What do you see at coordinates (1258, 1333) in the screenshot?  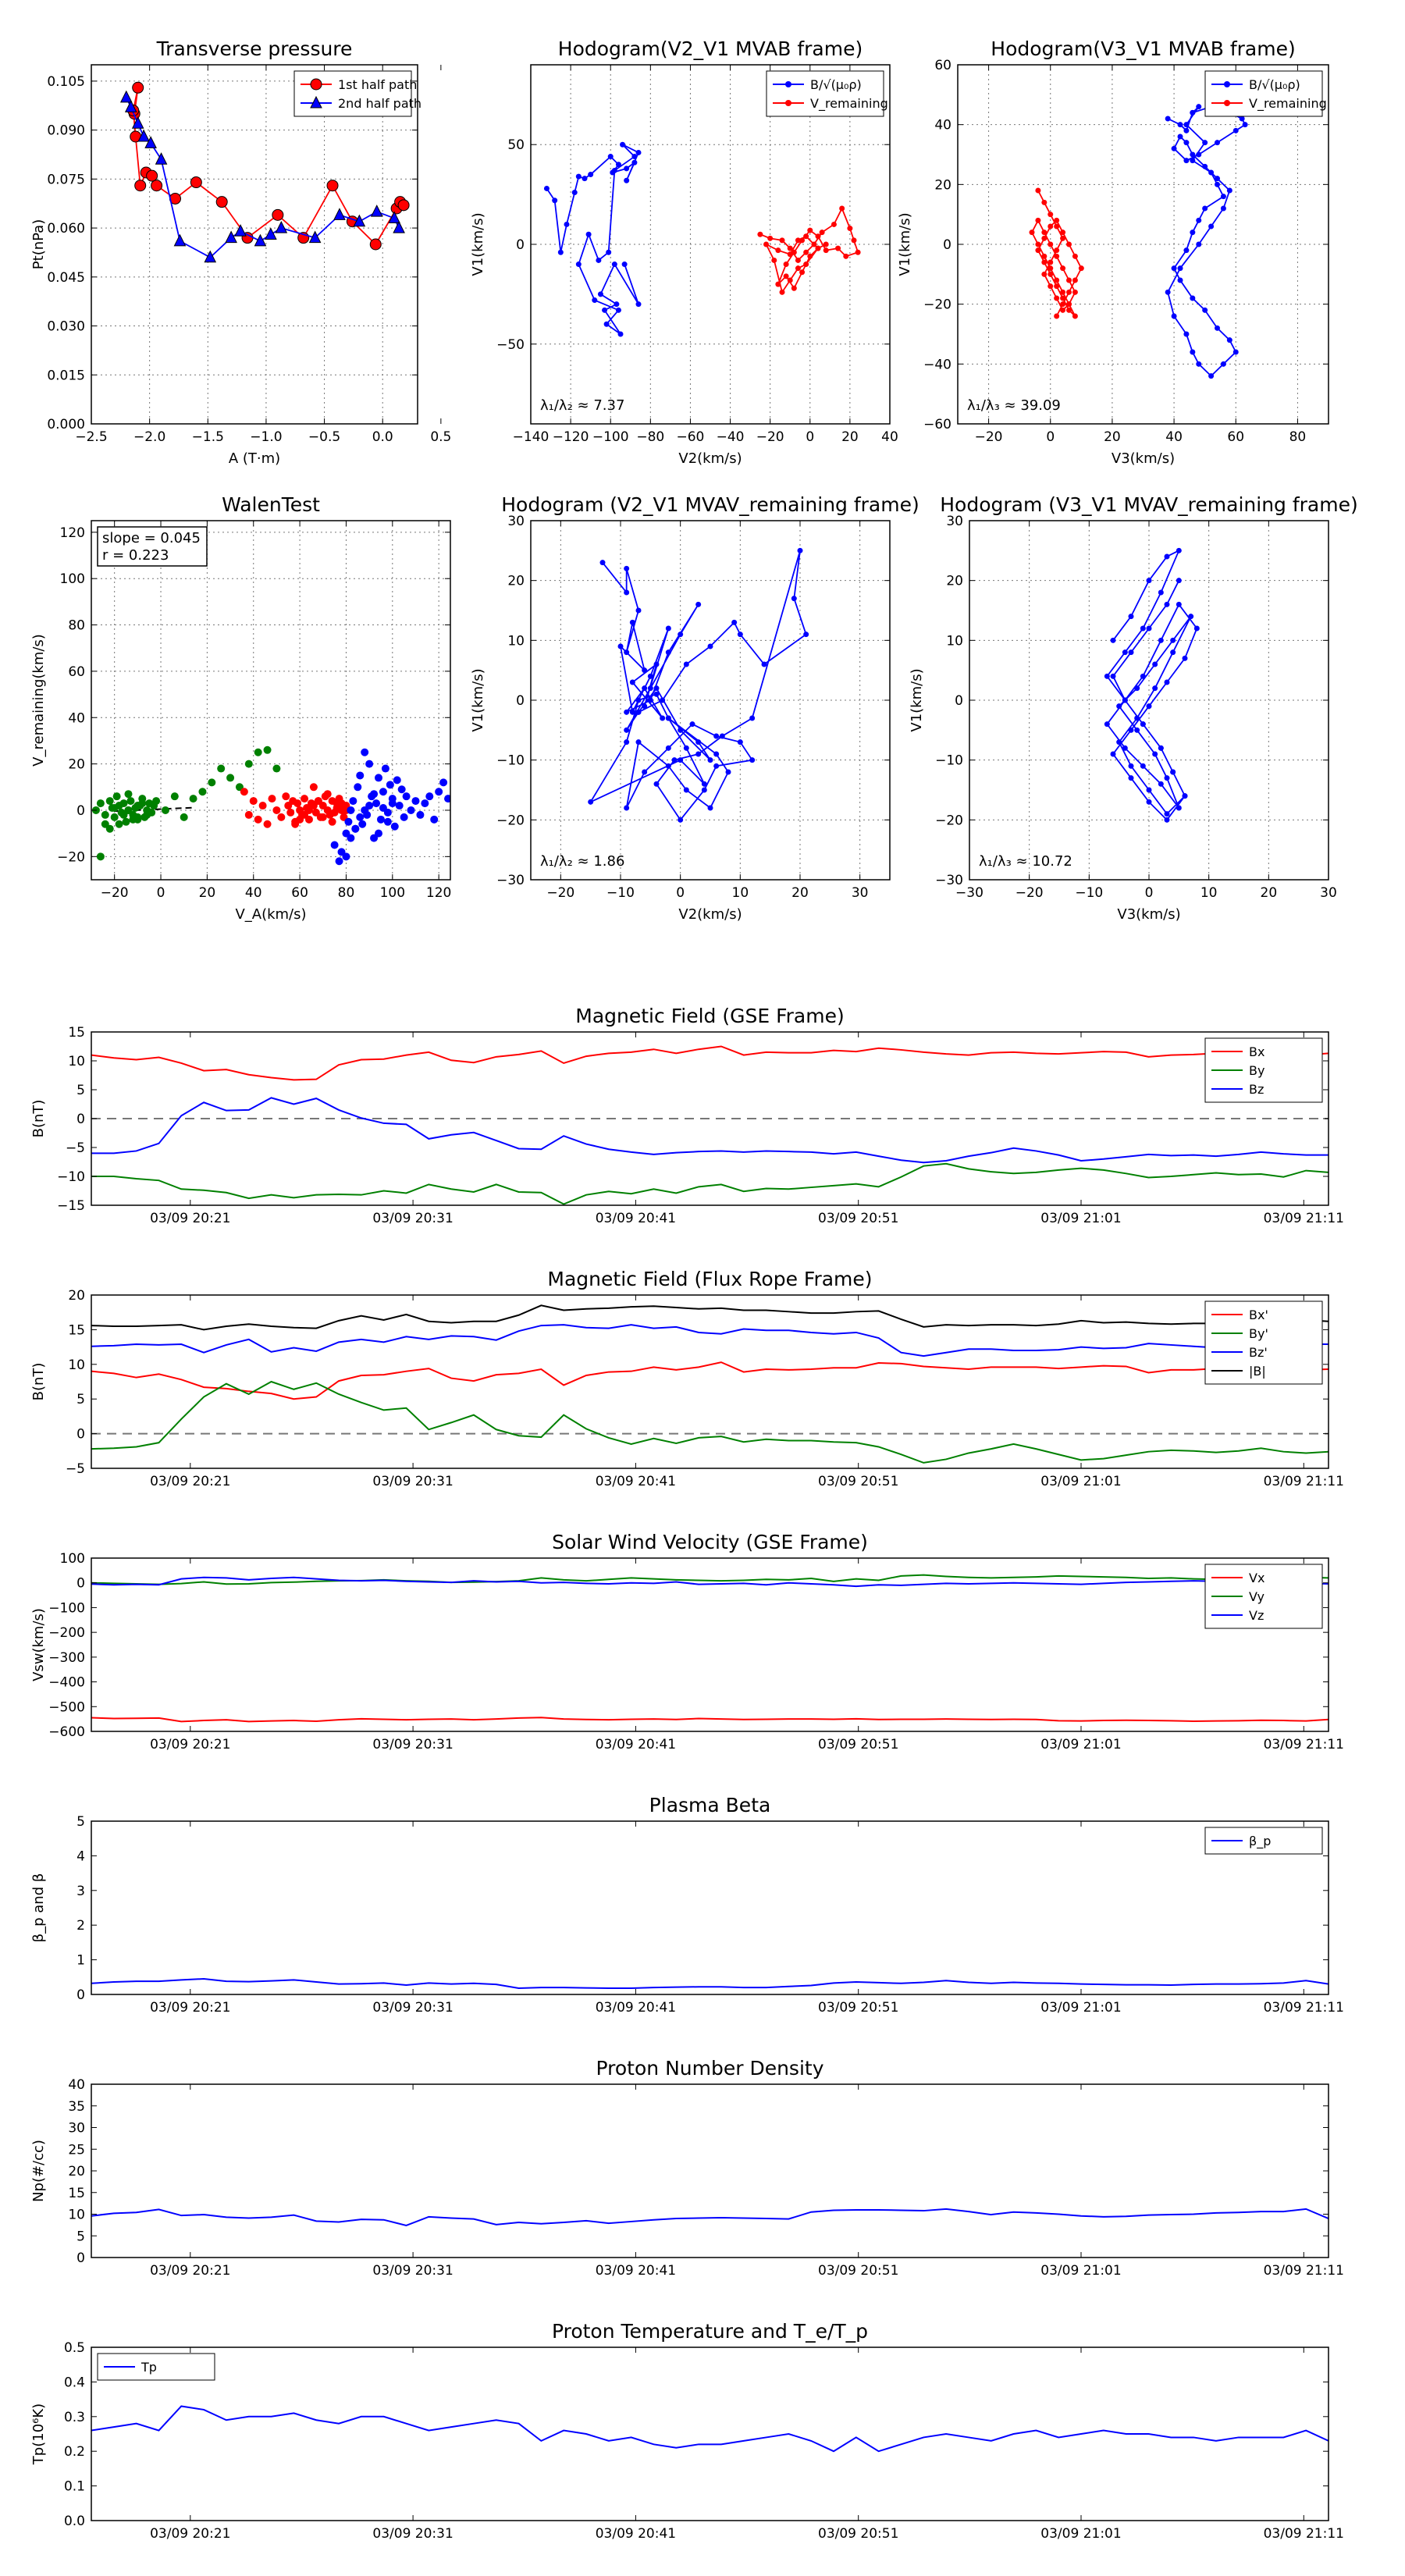 I see `mag_fr-legend-label: By'` at bounding box center [1258, 1333].